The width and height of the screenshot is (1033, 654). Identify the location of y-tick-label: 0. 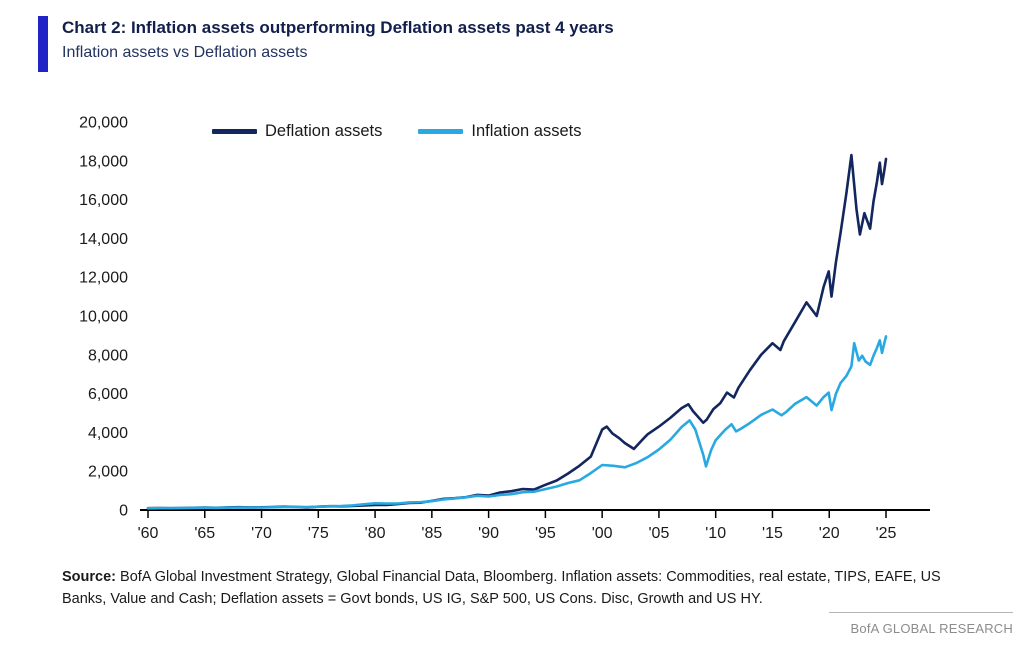
(123, 511).